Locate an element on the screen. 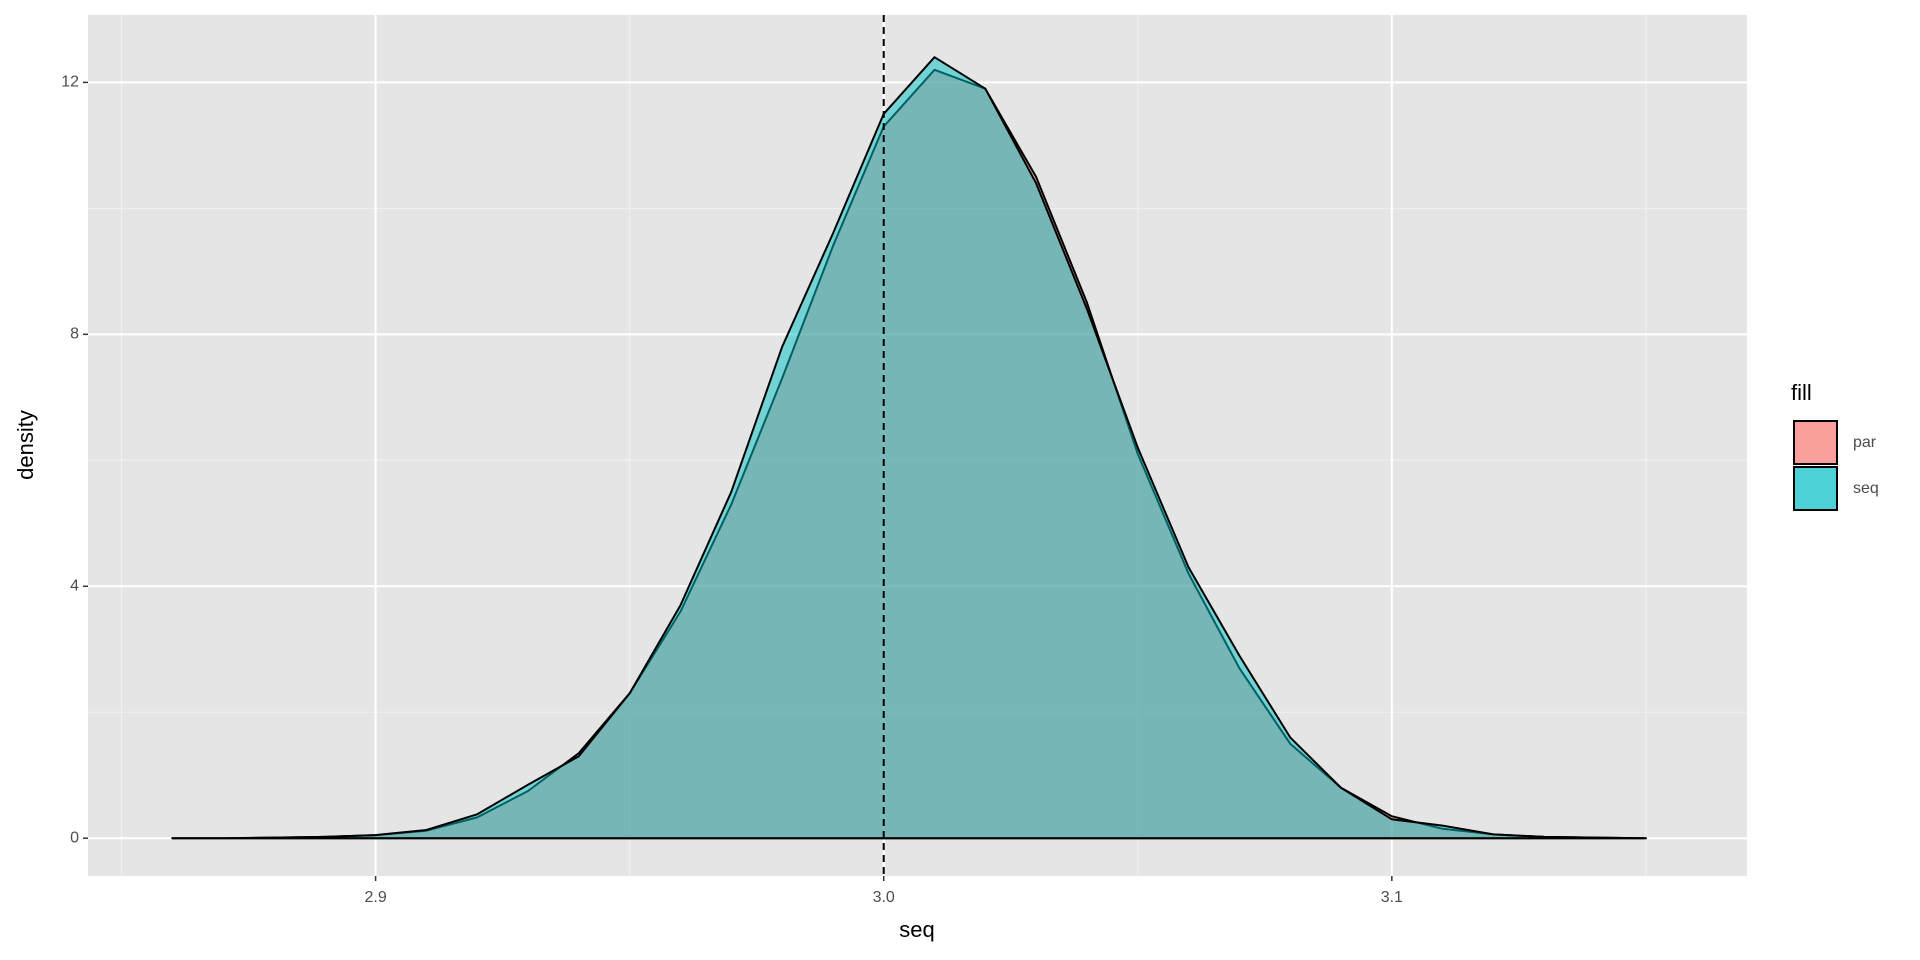 This screenshot has height=960, width=1920. legend-label: seq is located at coordinates (1866, 488).